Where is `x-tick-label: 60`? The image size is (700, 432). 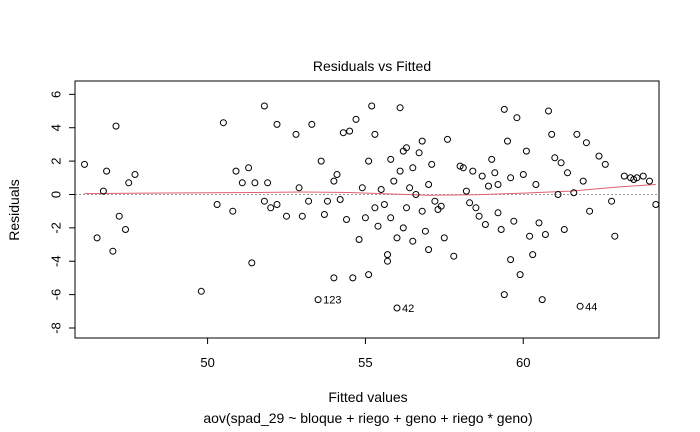 x-tick-label: 60 is located at coordinates (523, 362).